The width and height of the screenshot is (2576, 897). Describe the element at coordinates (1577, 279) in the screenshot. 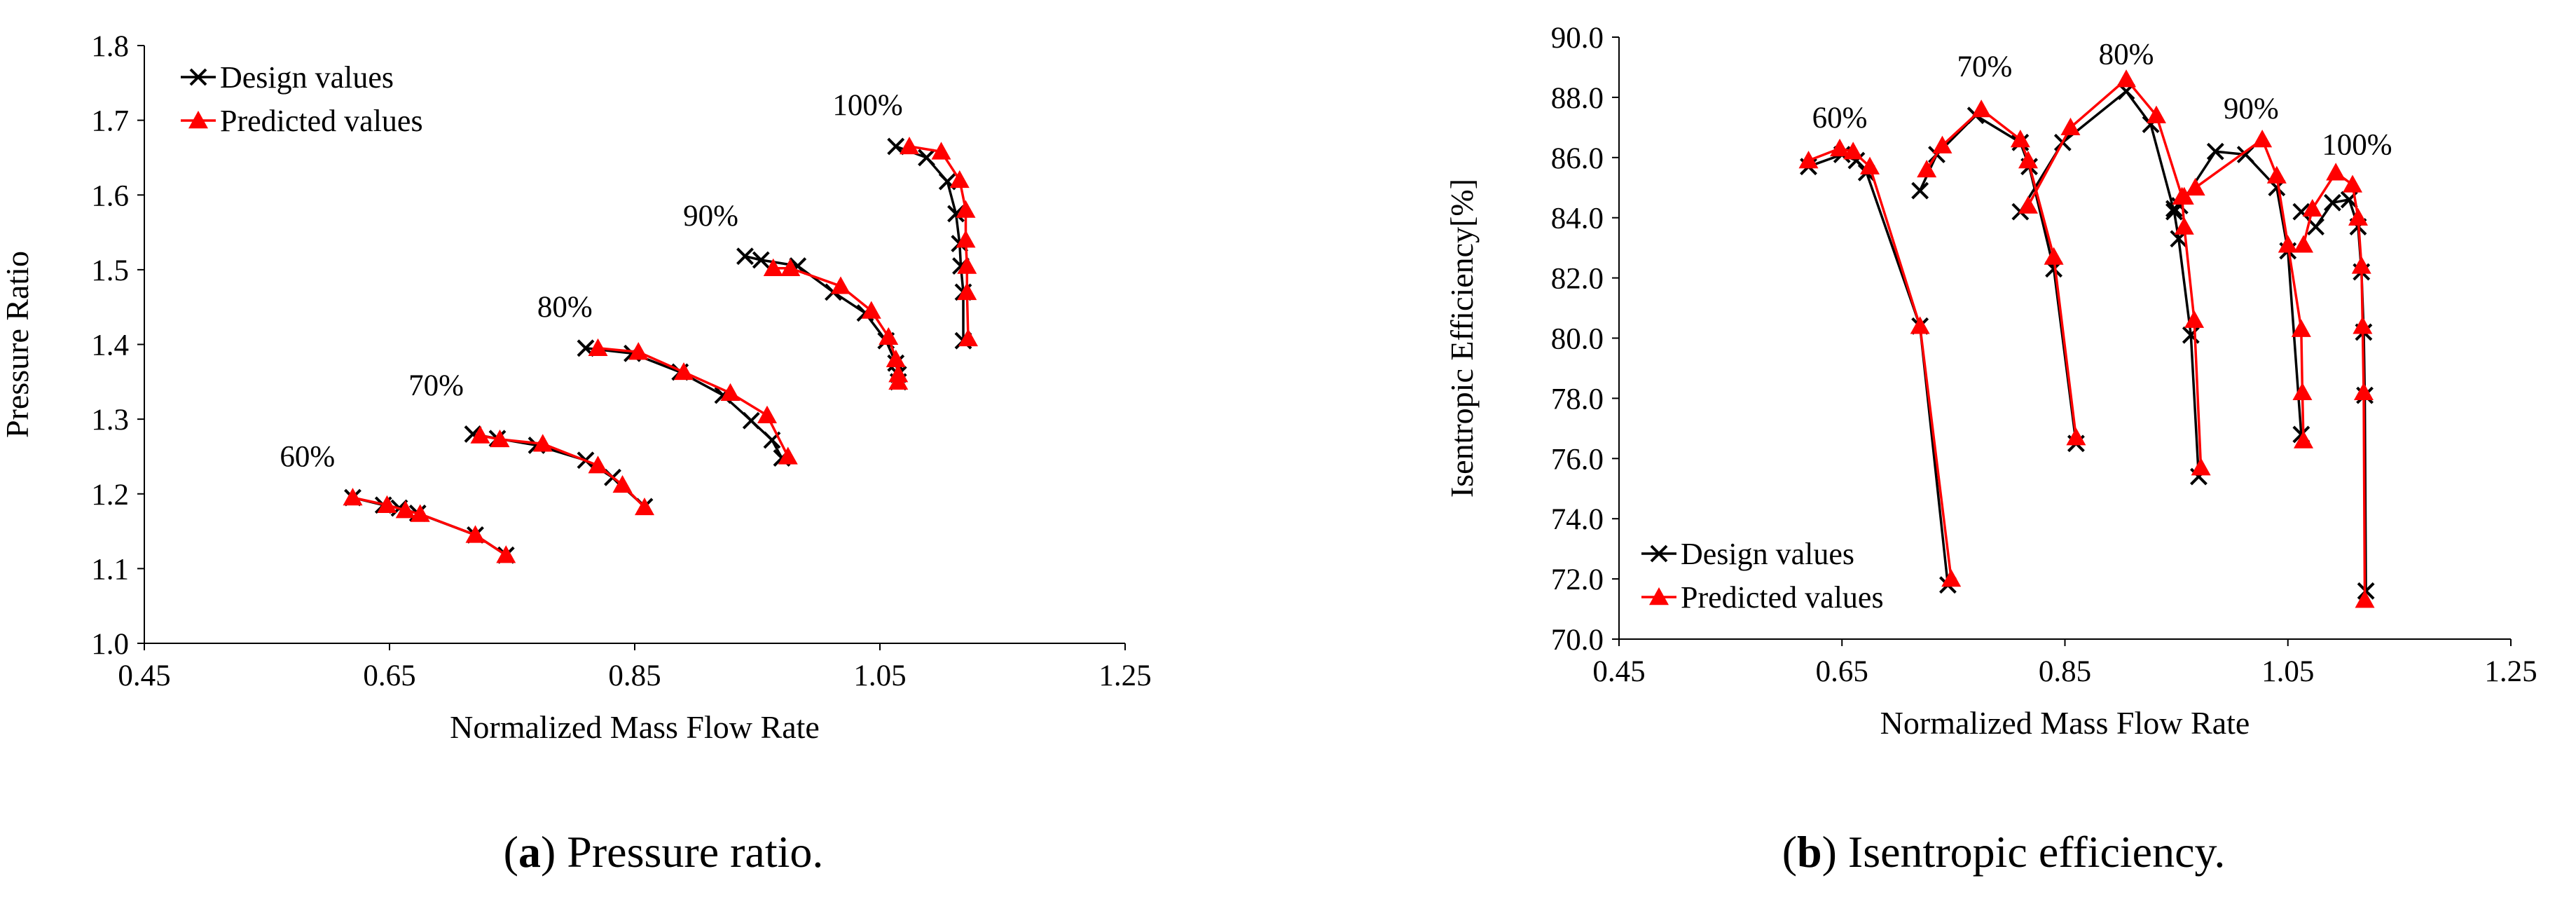

I see `y-tick-label: 82.0` at that location.